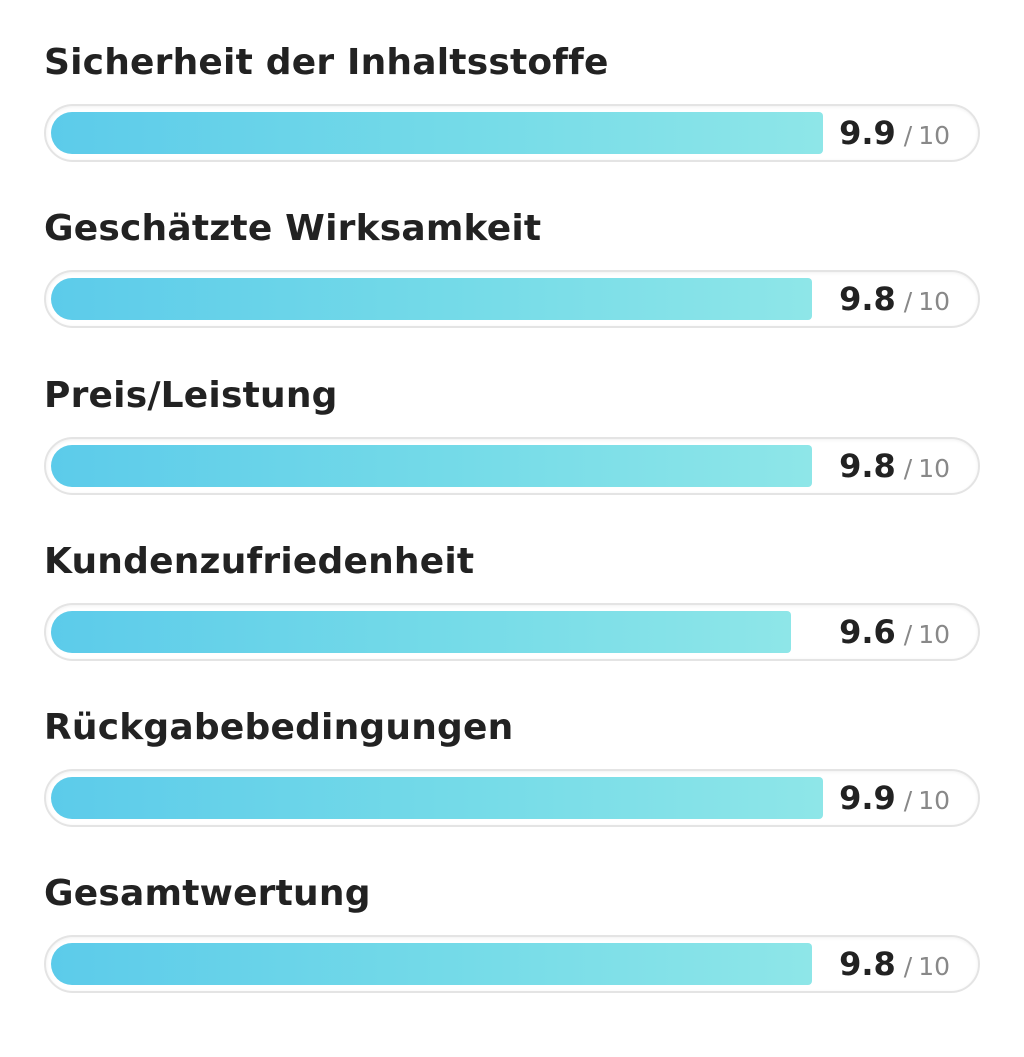  I want to click on rating-row-overall: Gesamtwertung 9.8/10, so click(512, 939).